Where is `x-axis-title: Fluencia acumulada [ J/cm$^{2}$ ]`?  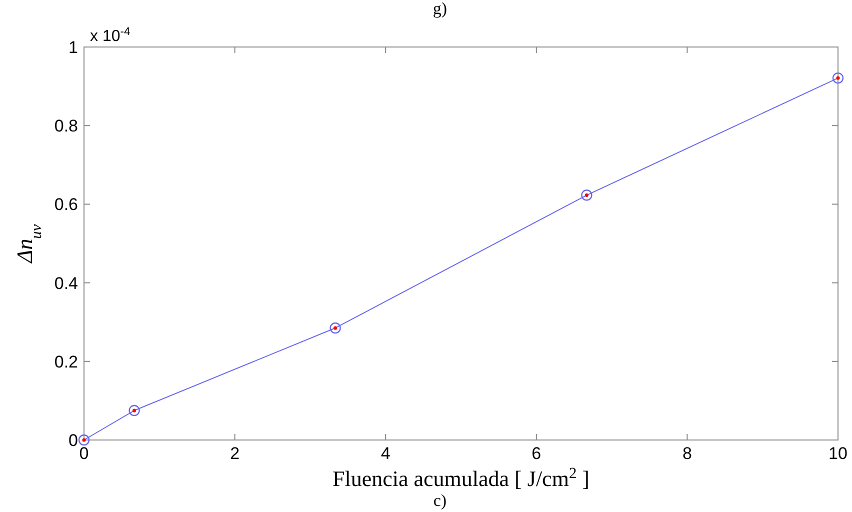 x-axis-title: Fluencia acumulada [ J/cm$^{2}$ ] is located at coordinates (461, 477).